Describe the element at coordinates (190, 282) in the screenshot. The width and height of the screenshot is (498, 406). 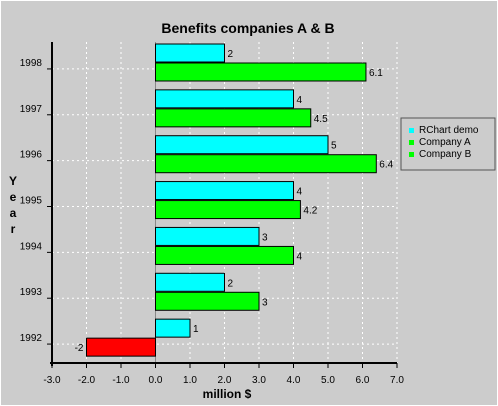
I see `bar-rchart-demo-1993` at that location.